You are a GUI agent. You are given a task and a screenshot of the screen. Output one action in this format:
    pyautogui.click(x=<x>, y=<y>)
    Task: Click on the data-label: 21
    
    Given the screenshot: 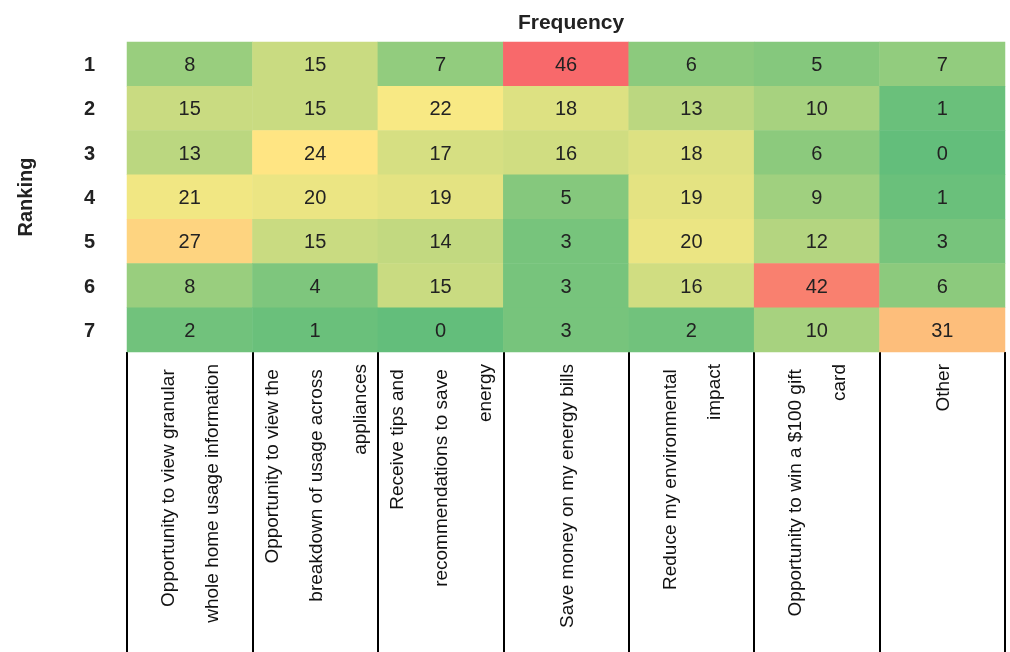 What is the action you would take?
    pyautogui.click(x=189, y=197)
    